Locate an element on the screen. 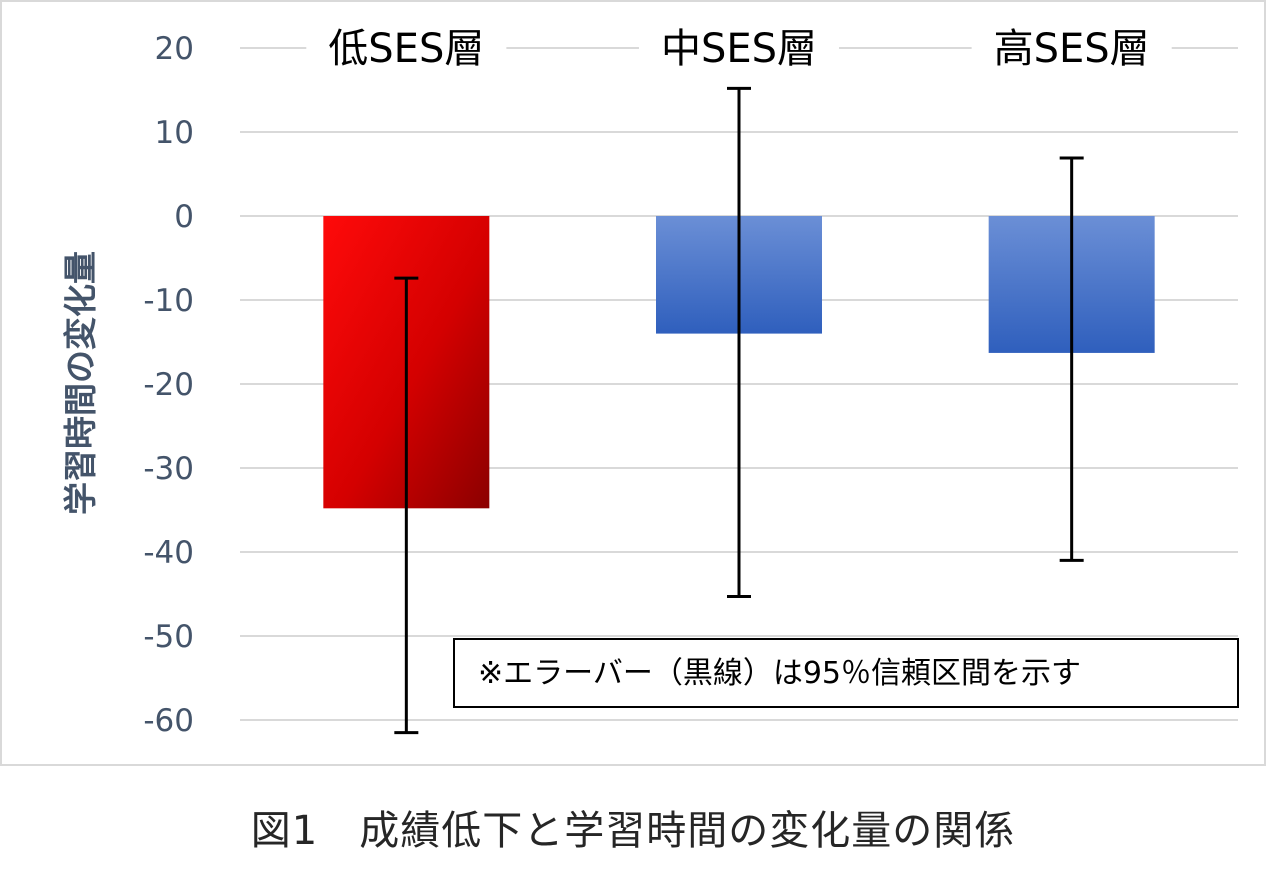 The image size is (1280, 887). category-labels: 低SES層 中SES層 高SES層 is located at coordinates (739, 49).